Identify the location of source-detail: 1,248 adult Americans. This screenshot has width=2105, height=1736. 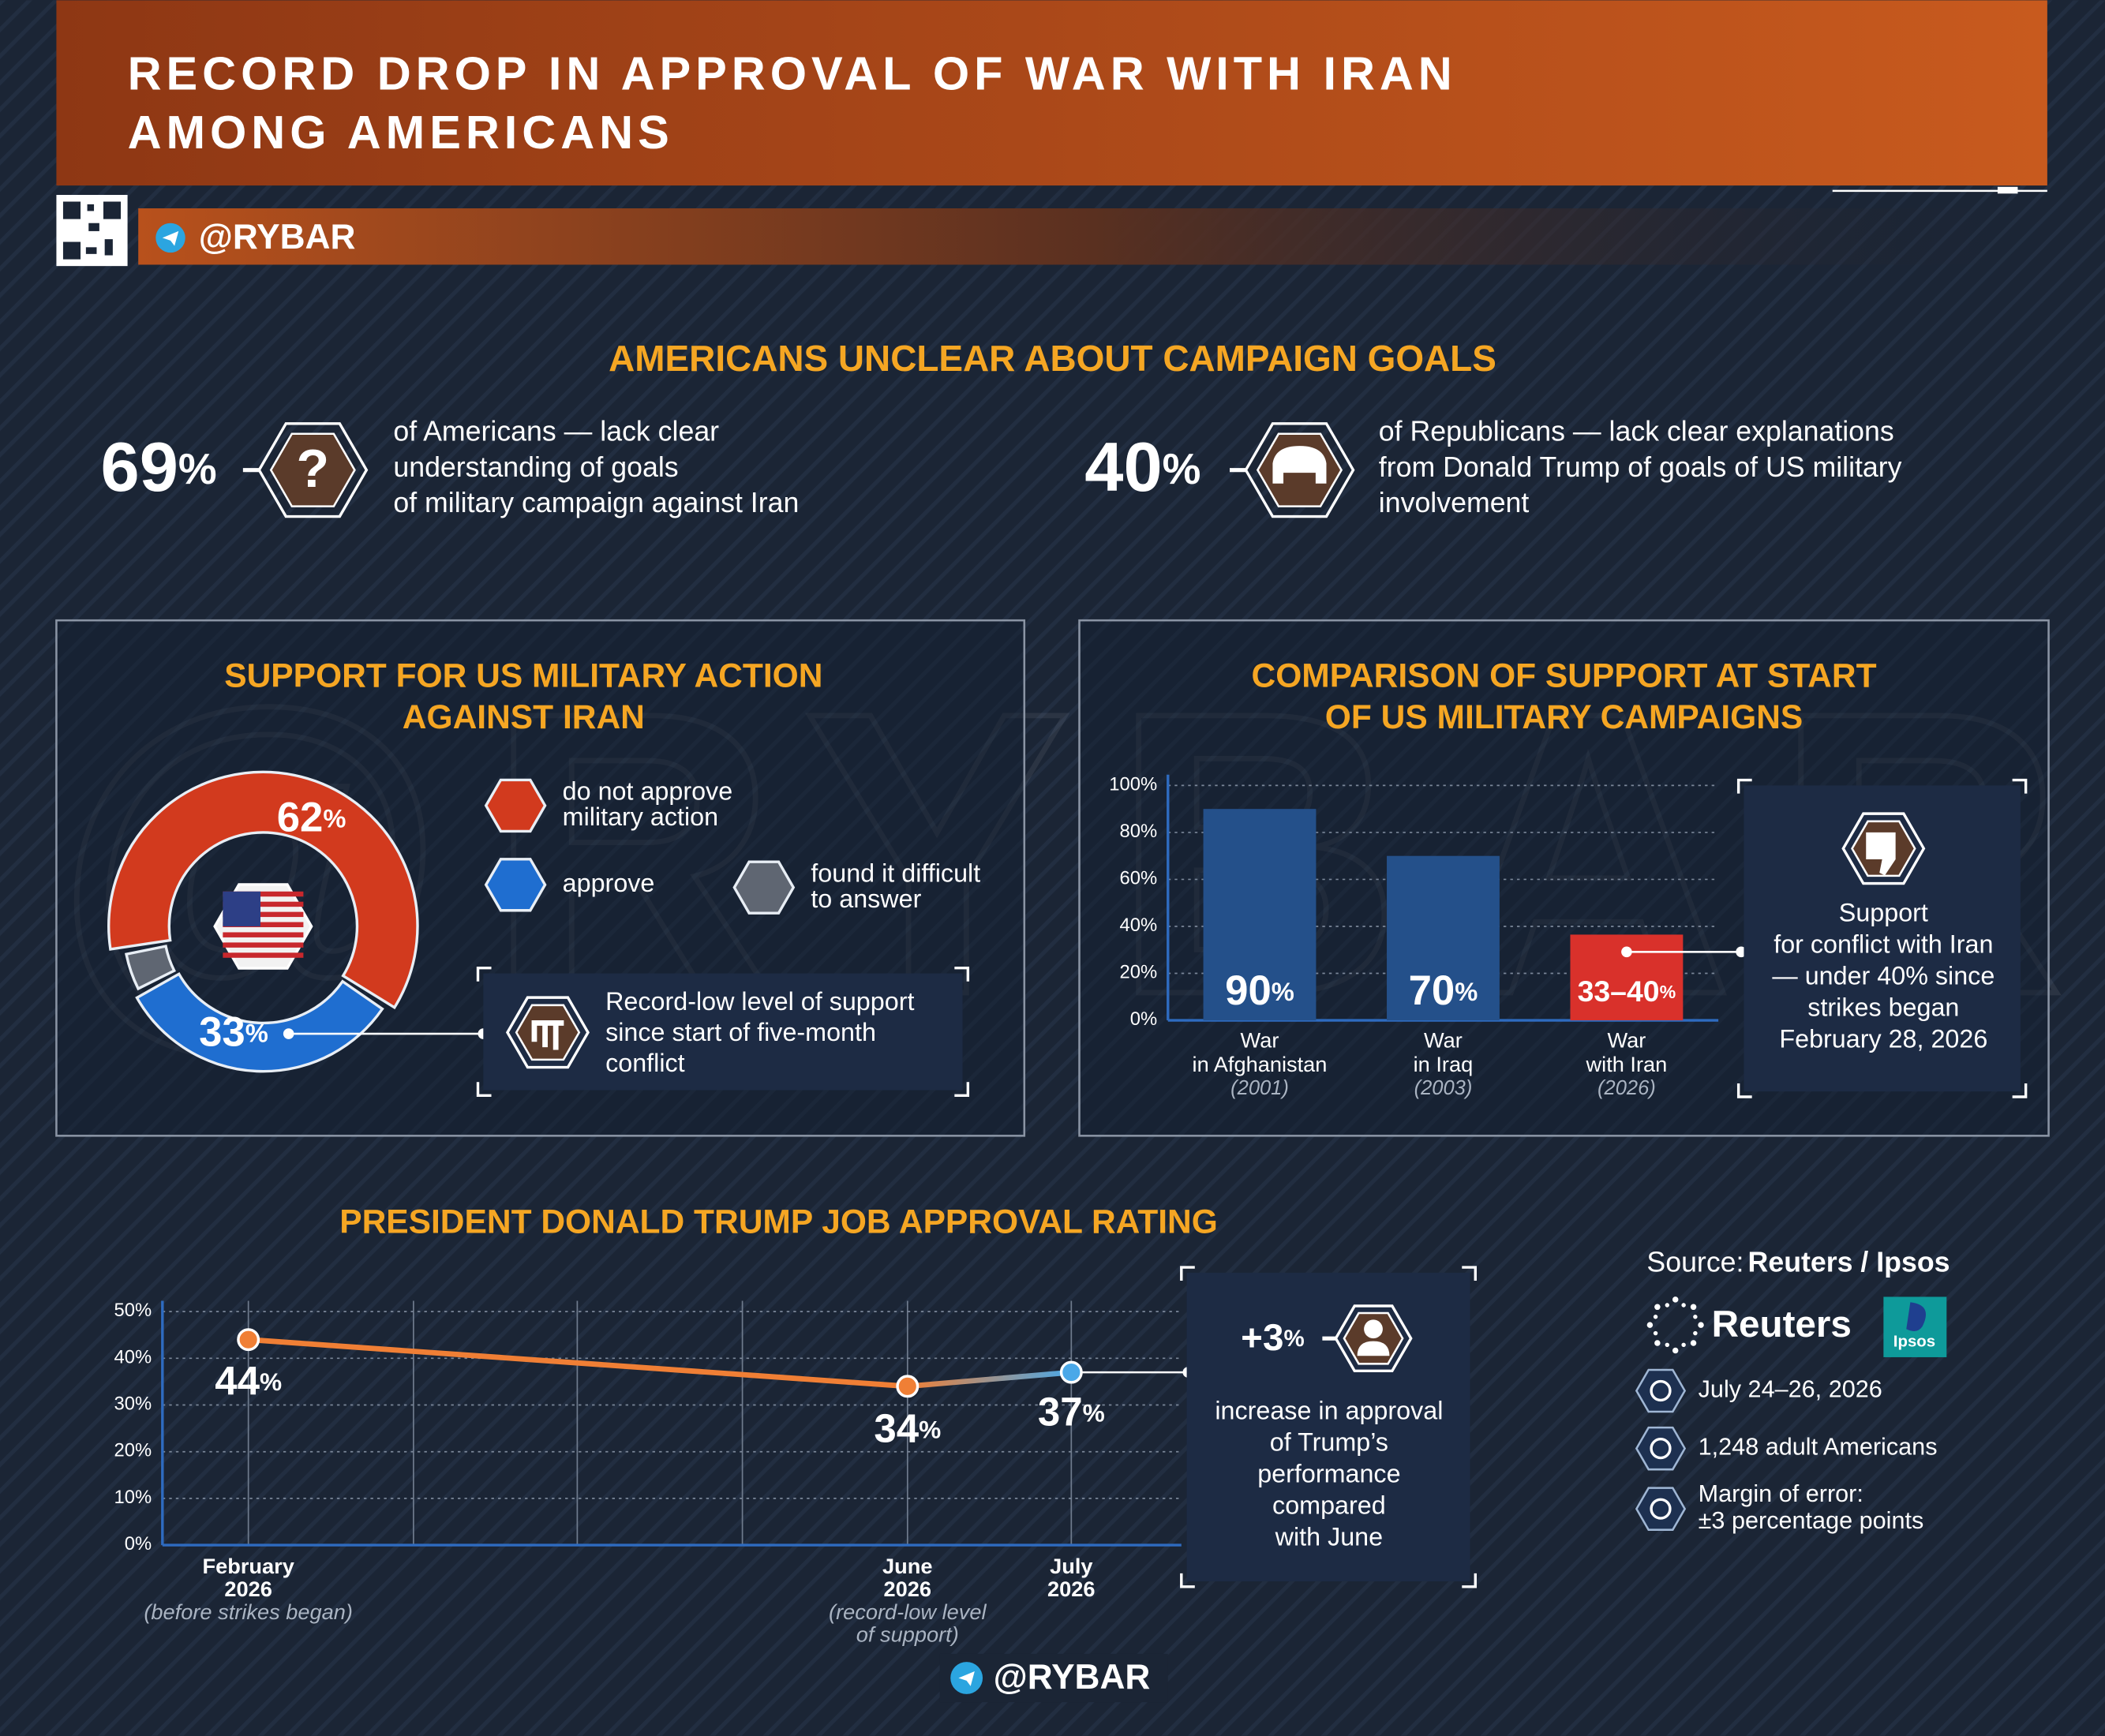
(1818, 1447).